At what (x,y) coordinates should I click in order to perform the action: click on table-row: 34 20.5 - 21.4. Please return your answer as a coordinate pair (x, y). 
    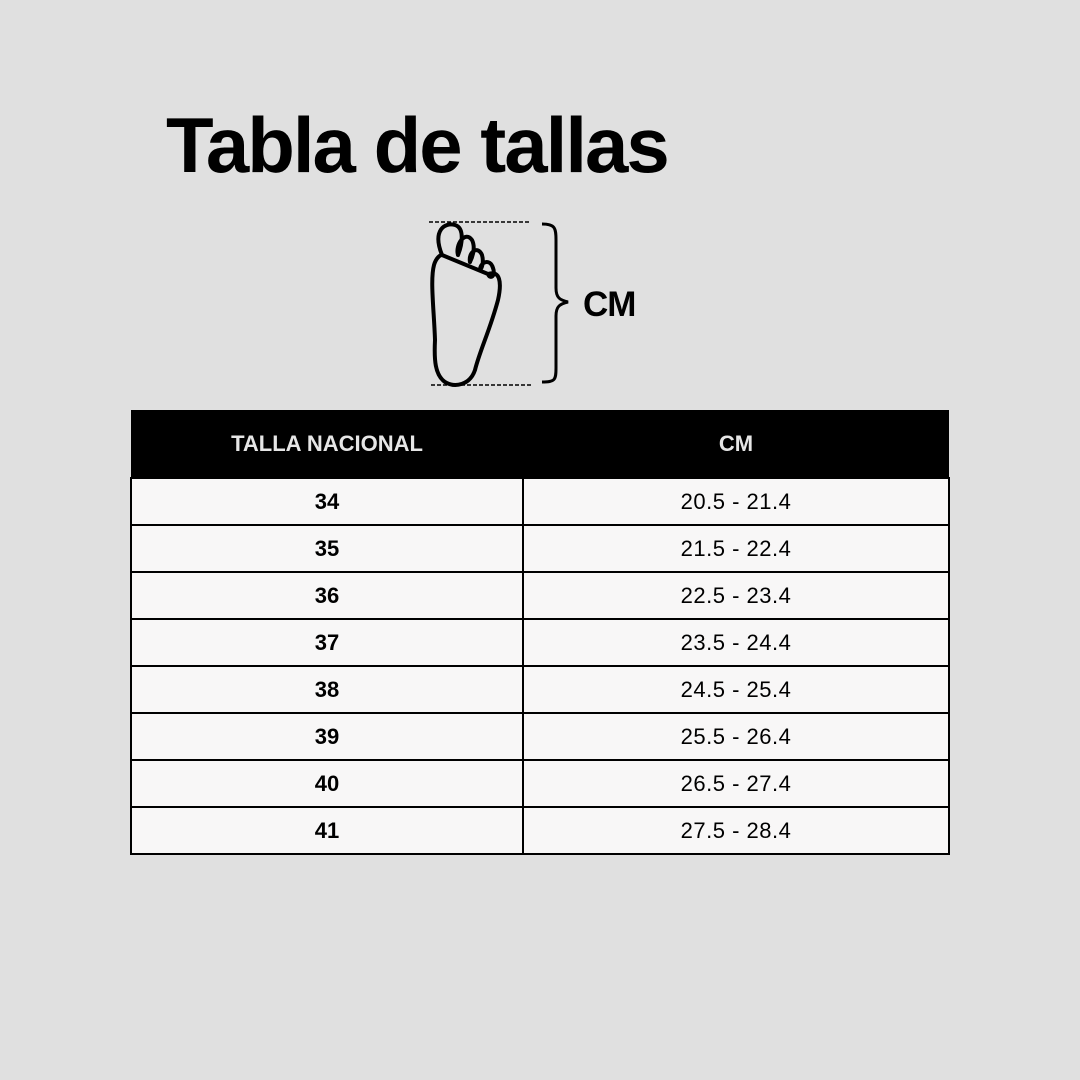
    Looking at the image, I should click on (540, 501).